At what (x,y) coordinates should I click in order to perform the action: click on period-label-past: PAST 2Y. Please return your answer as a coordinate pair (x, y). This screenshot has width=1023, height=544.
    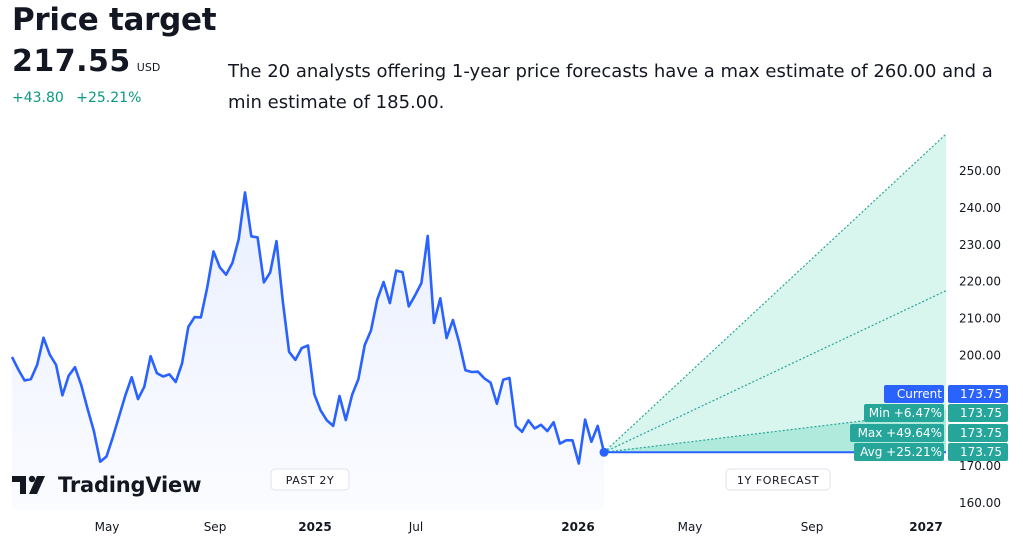
    Looking at the image, I should click on (310, 479).